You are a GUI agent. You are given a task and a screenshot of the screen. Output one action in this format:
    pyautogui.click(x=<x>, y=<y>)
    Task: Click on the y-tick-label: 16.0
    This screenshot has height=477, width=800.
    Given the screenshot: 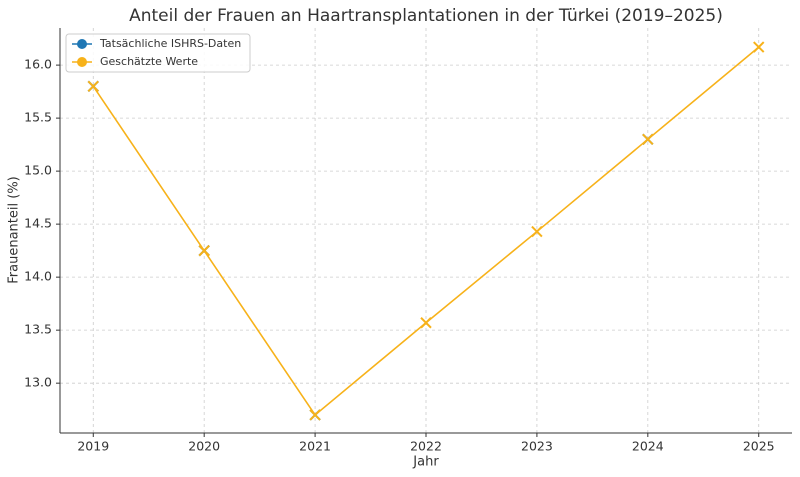 What is the action you would take?
    pyautogui.click(x=38, y=64)
    